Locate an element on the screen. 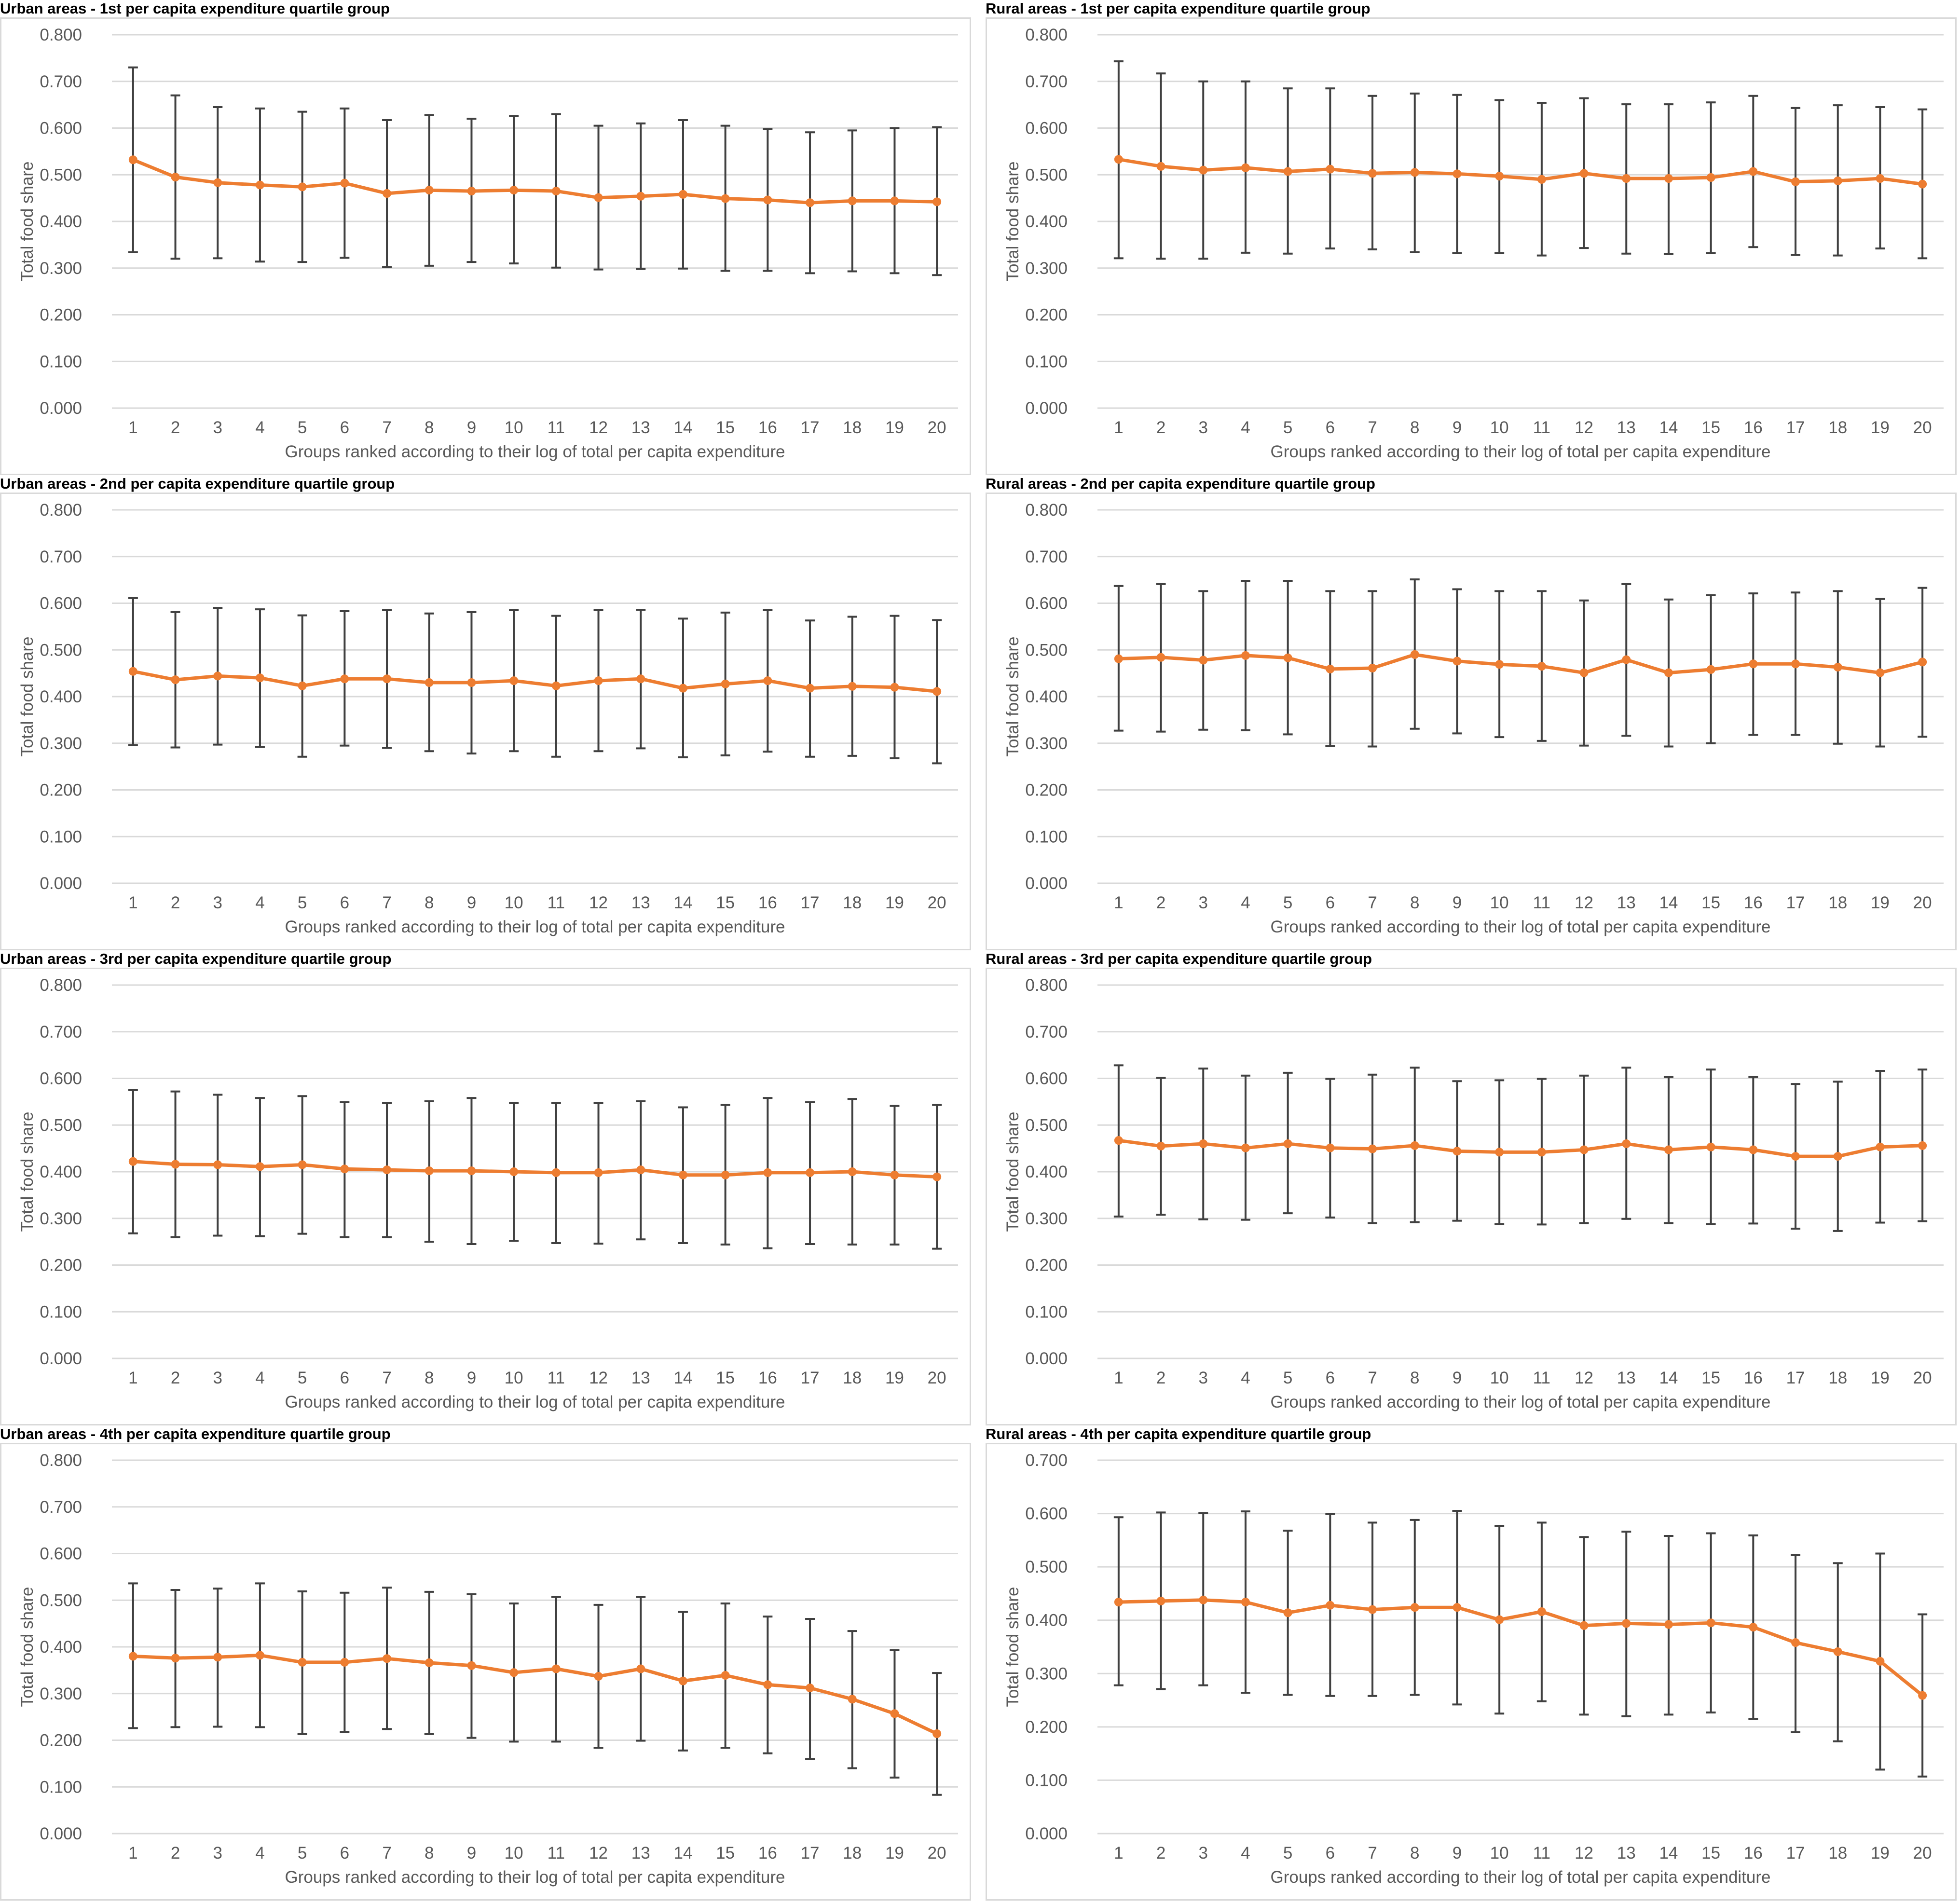 Image resolution: width=1960 pixels, height=1904 pixels. x-tick-label: 18 is located at coordinates (852, 1378).